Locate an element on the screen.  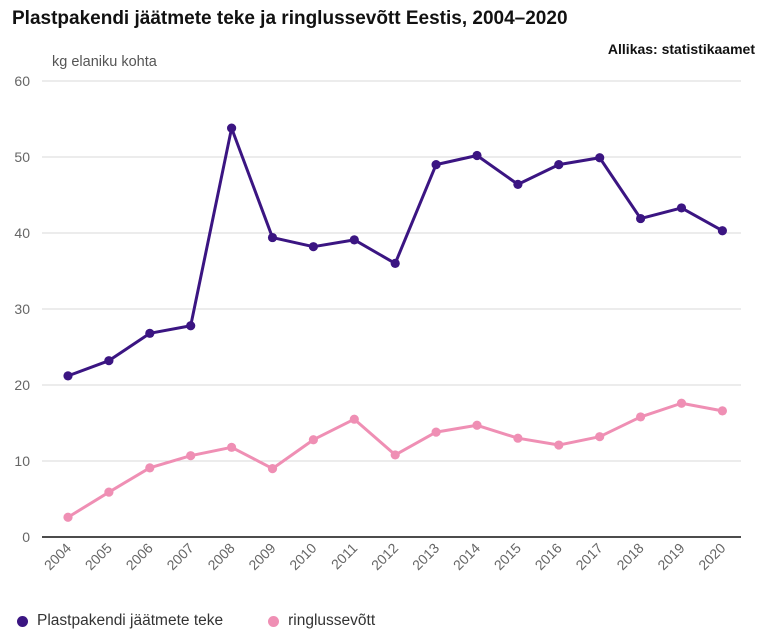
y-axis-label: kg elaniku kohta is located at coordinates (104, 62).